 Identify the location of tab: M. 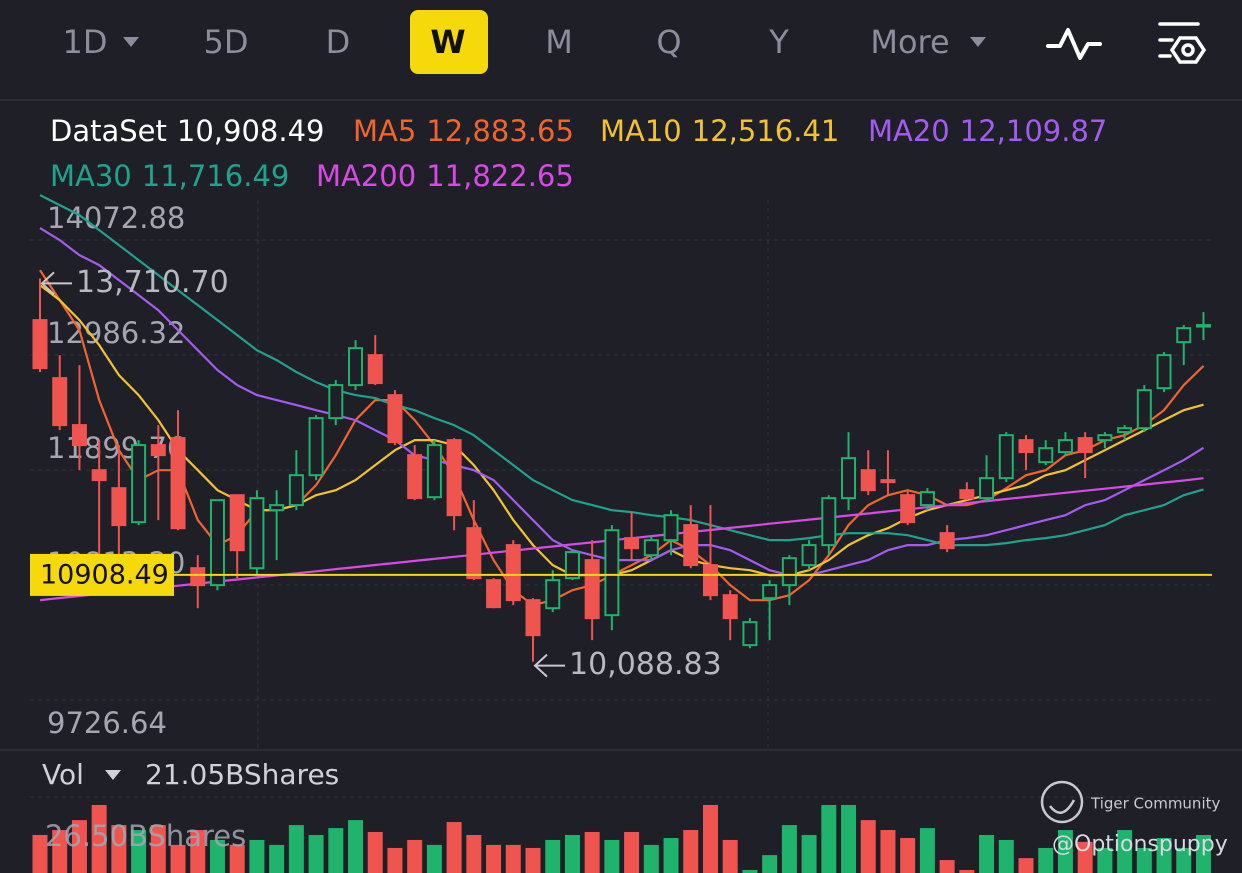
(559, 42).